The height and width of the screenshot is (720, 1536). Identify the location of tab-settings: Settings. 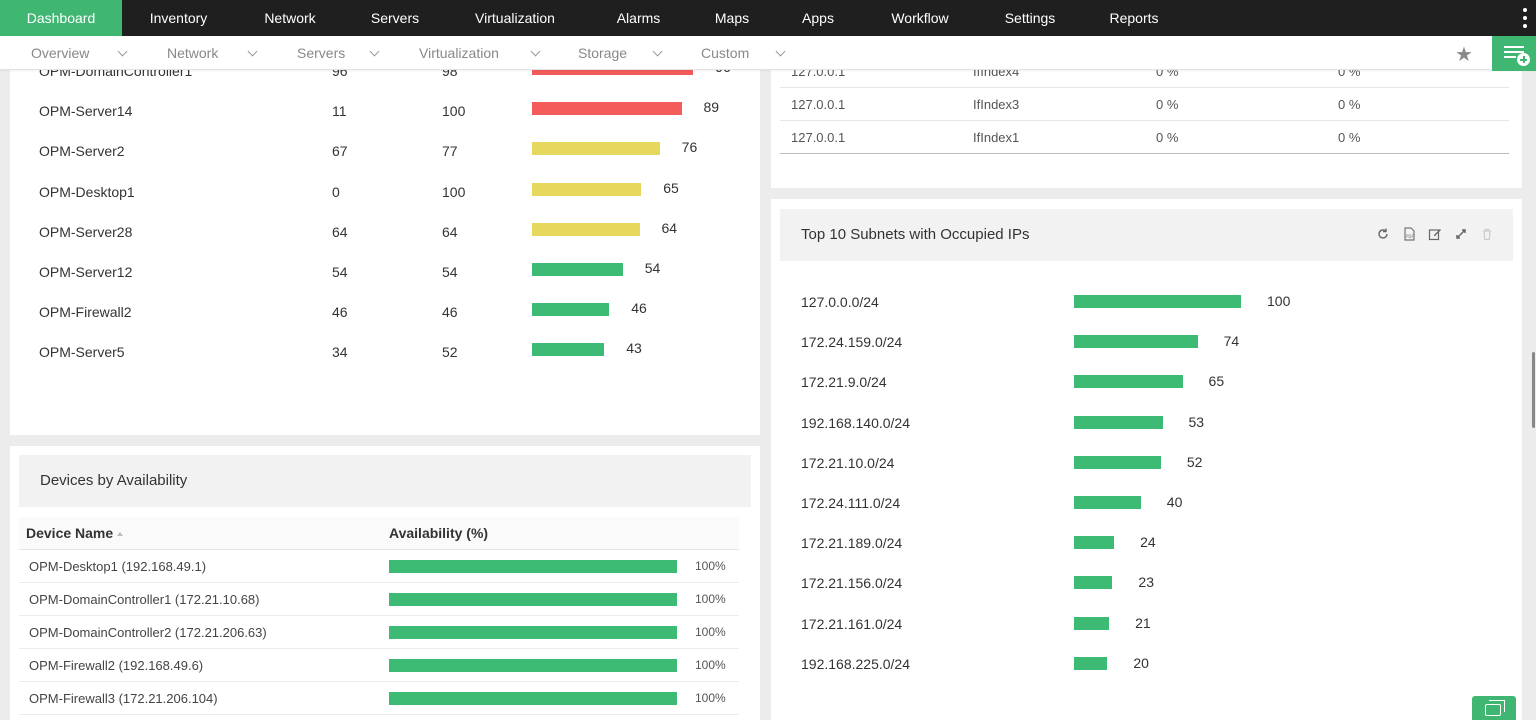
(1030, 18).